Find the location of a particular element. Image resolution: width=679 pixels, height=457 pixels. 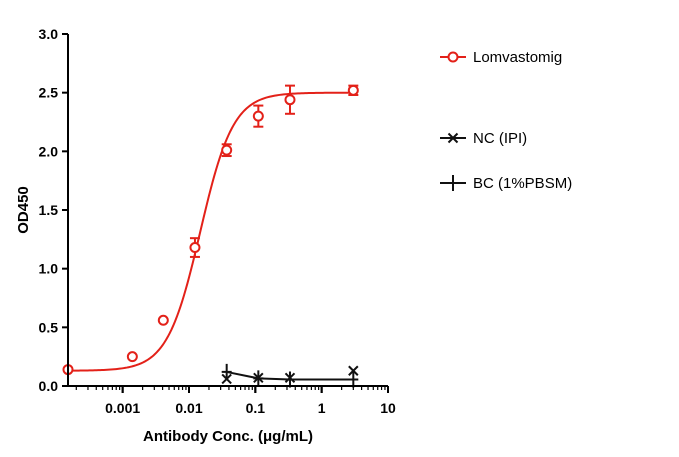

legend-bc-pbsm: BC (1%PBSM) is located at coordinates (506, 183).